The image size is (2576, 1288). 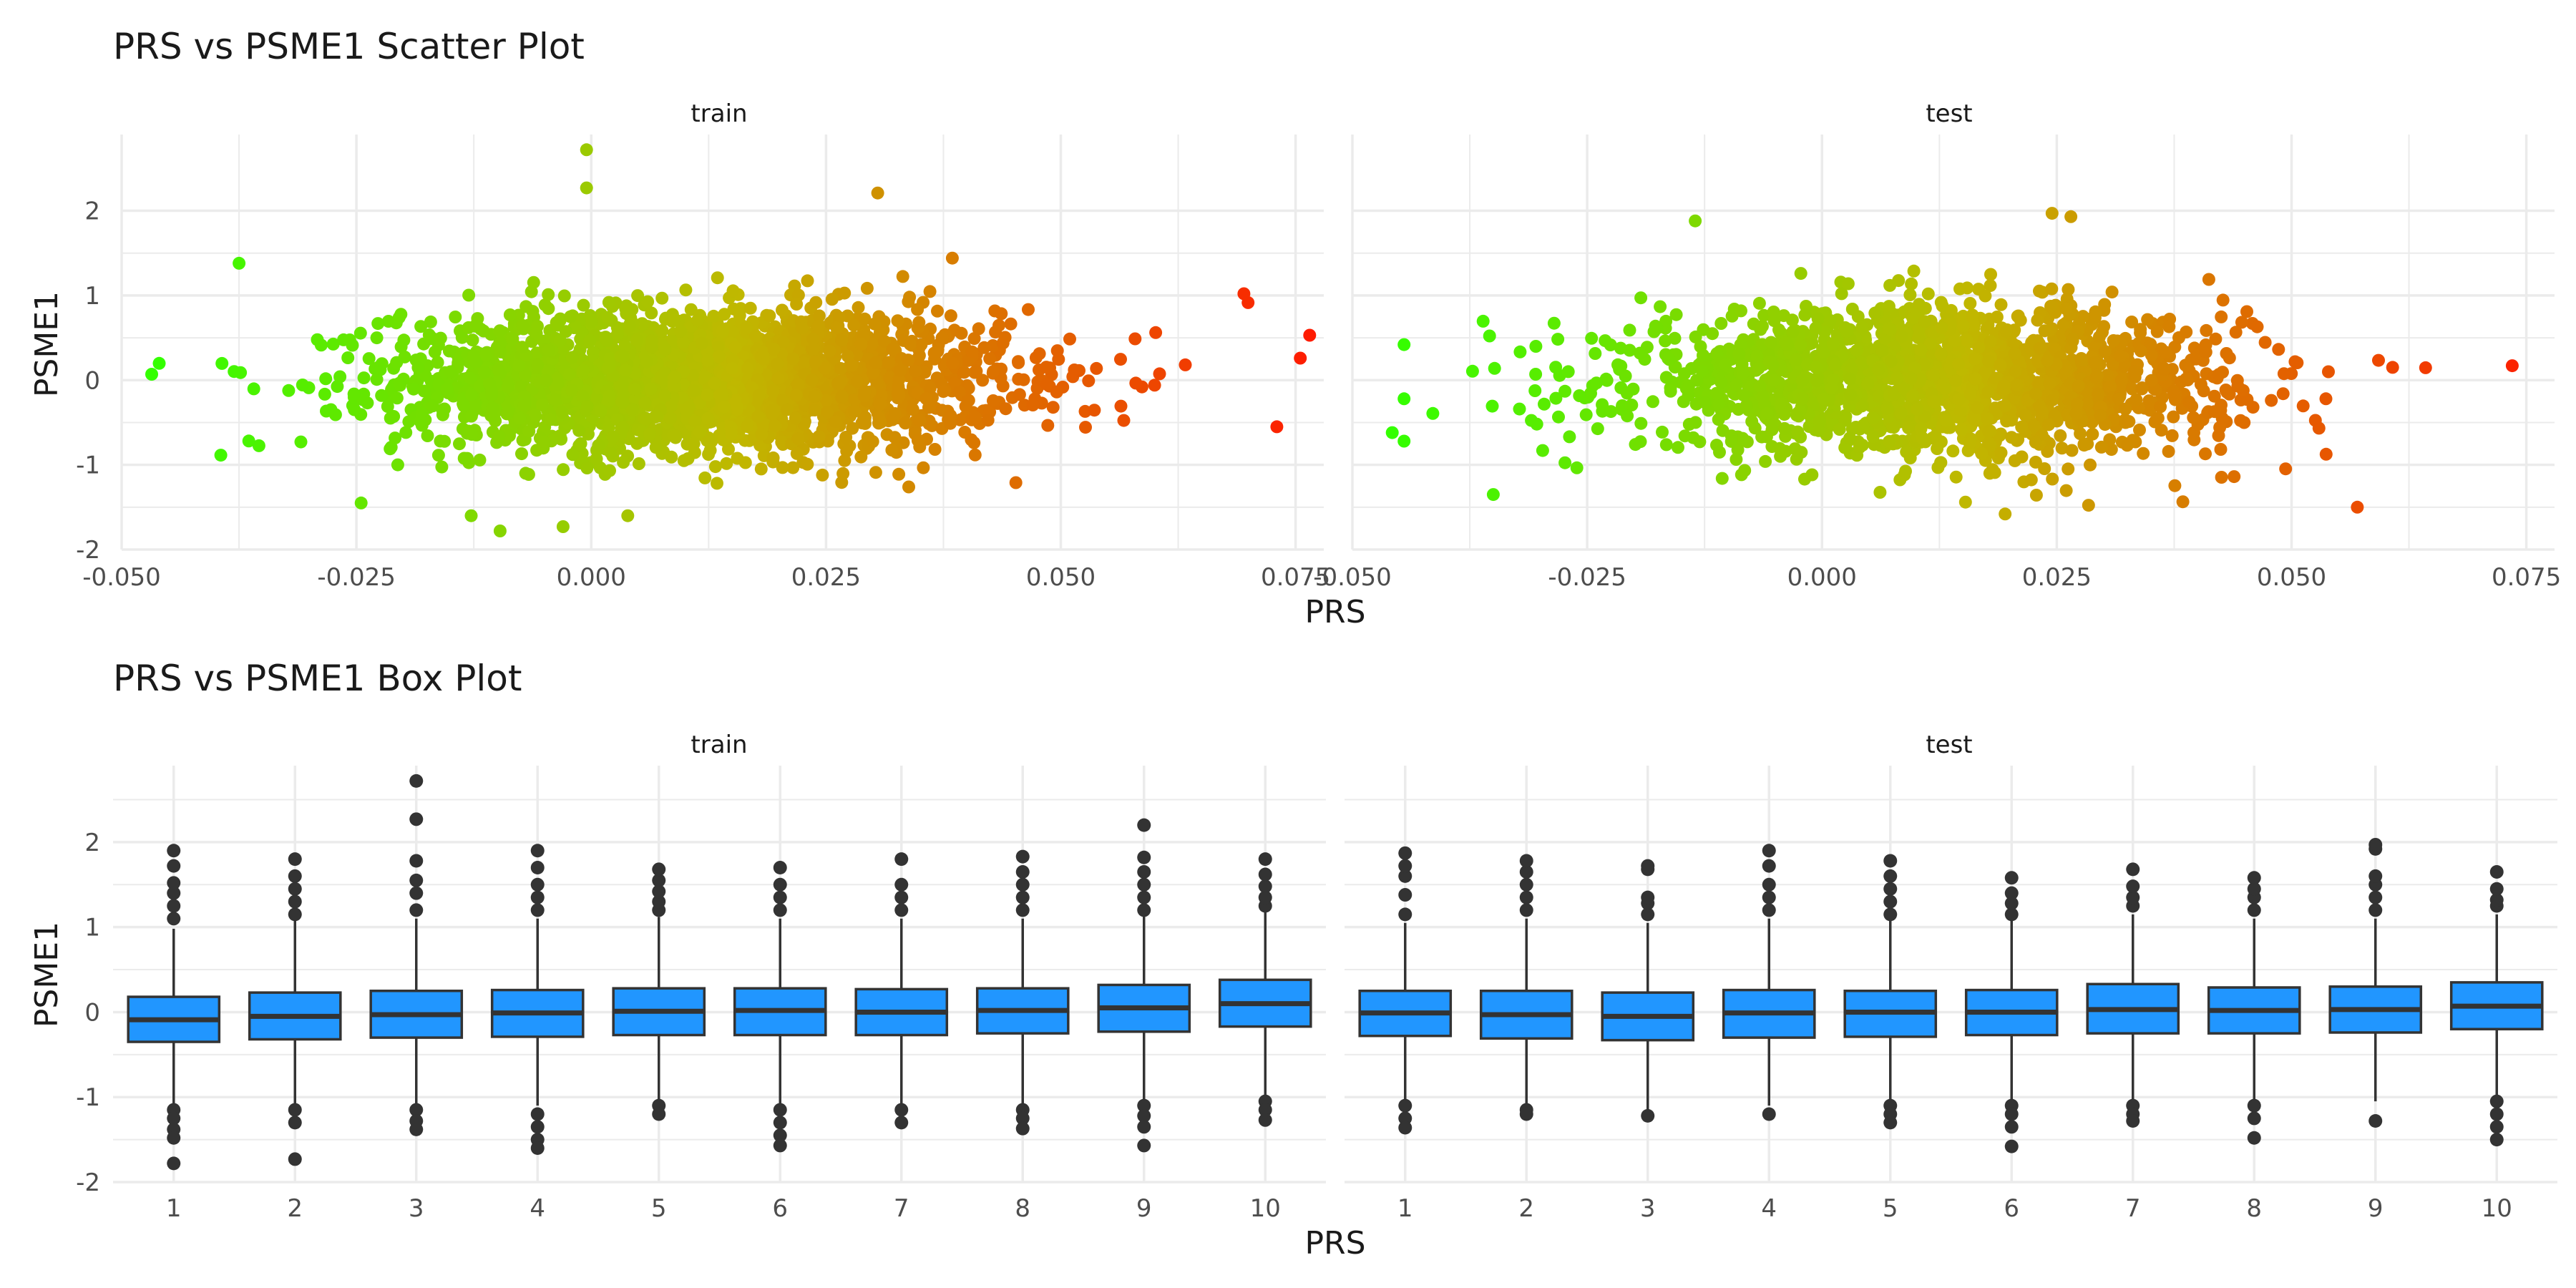 I want to click on x-tick-label: 4, so click(x=1769, y=1208).